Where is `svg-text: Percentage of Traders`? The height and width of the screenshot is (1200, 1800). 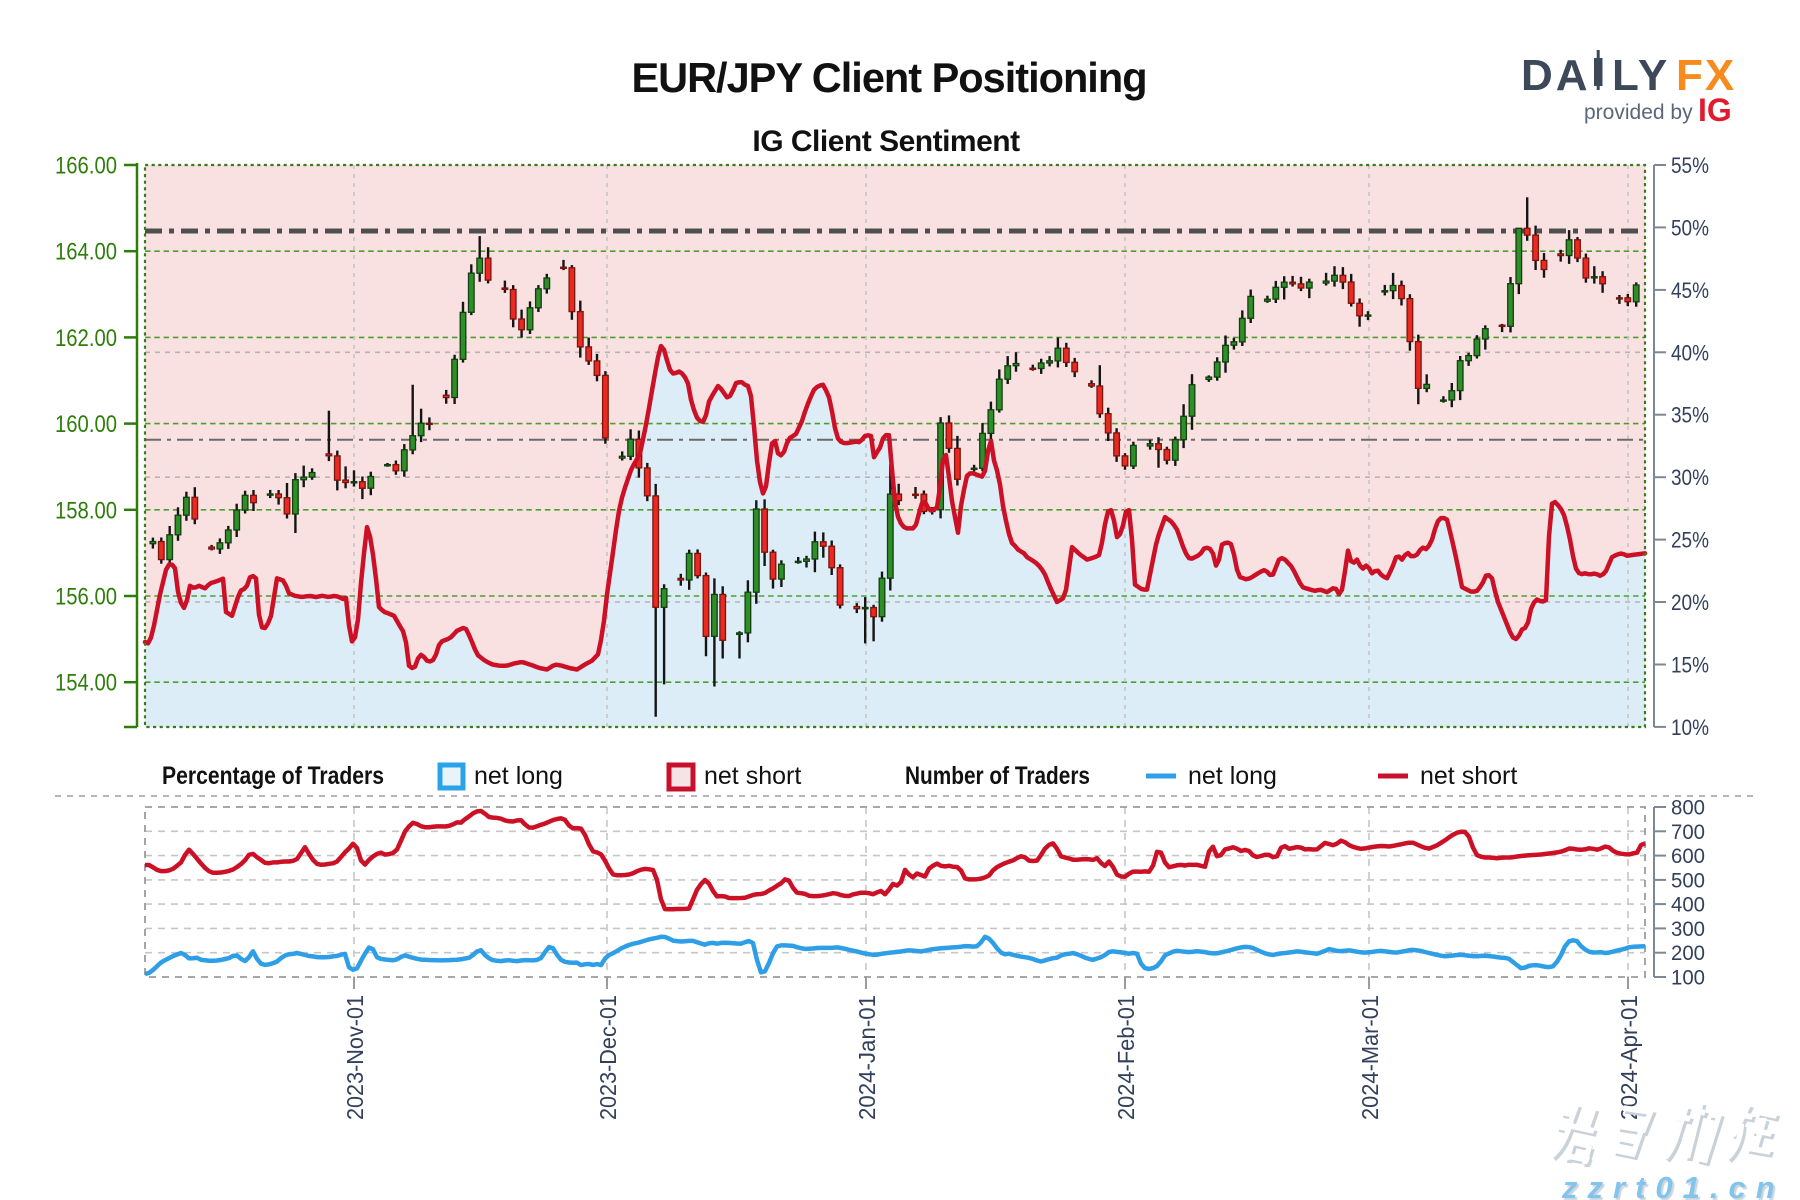 svg-text: Percentage of Traders is located at coordinates (273, 776).